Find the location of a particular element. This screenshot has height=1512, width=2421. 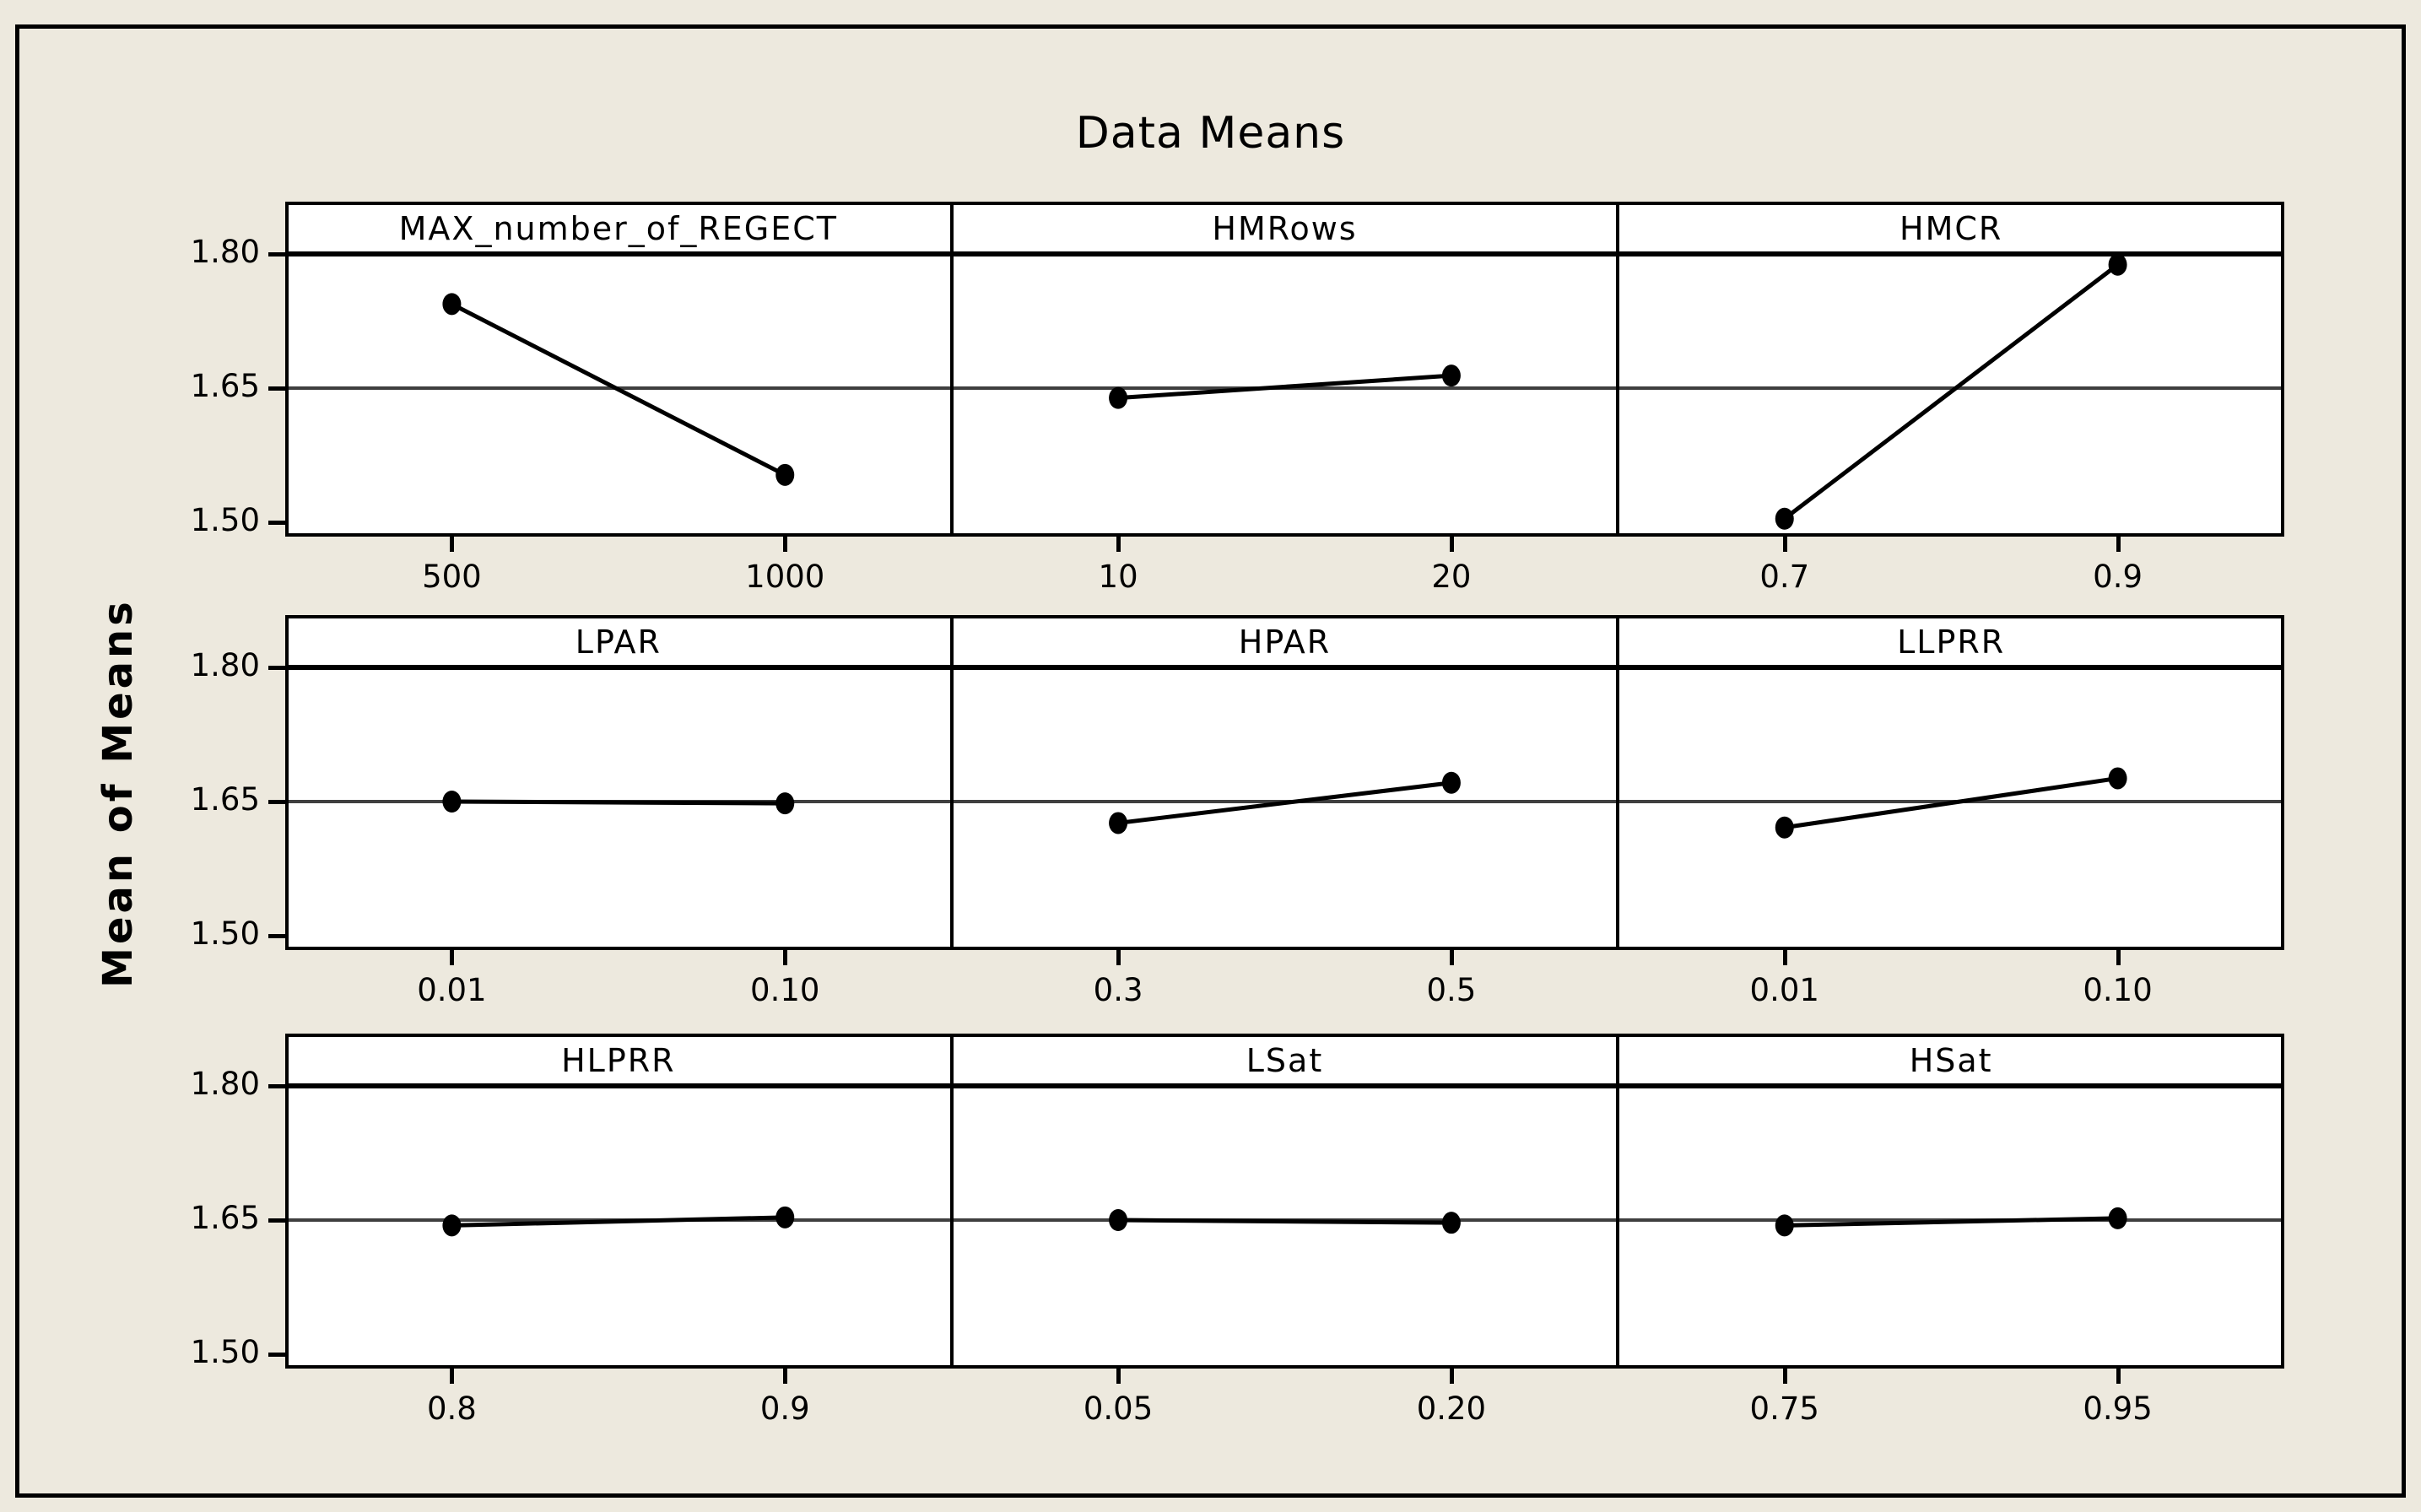

panel-header-LSat: LSat is located at coordinates (1285, 1060).